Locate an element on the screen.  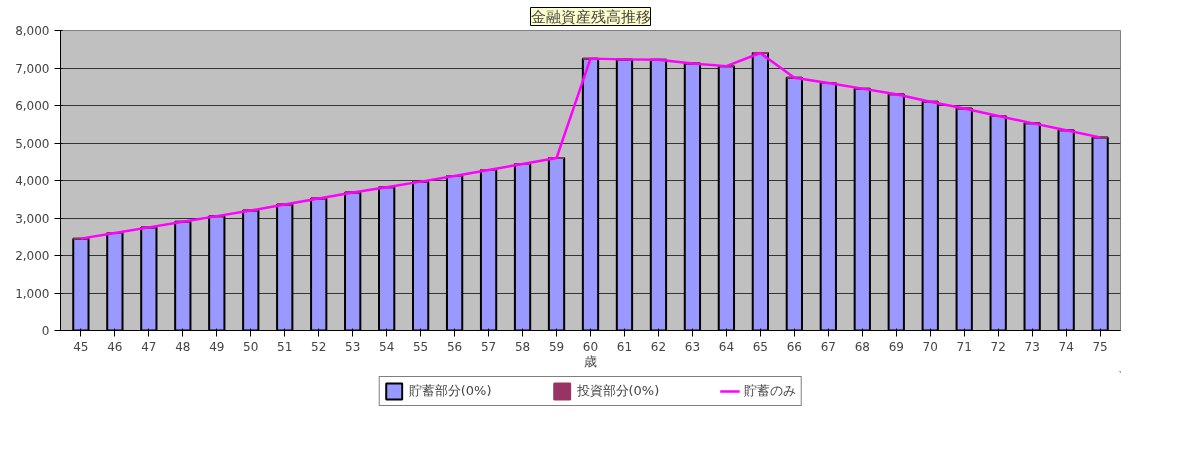
x-tick-label: 62 is located at coordinates (658, 346).